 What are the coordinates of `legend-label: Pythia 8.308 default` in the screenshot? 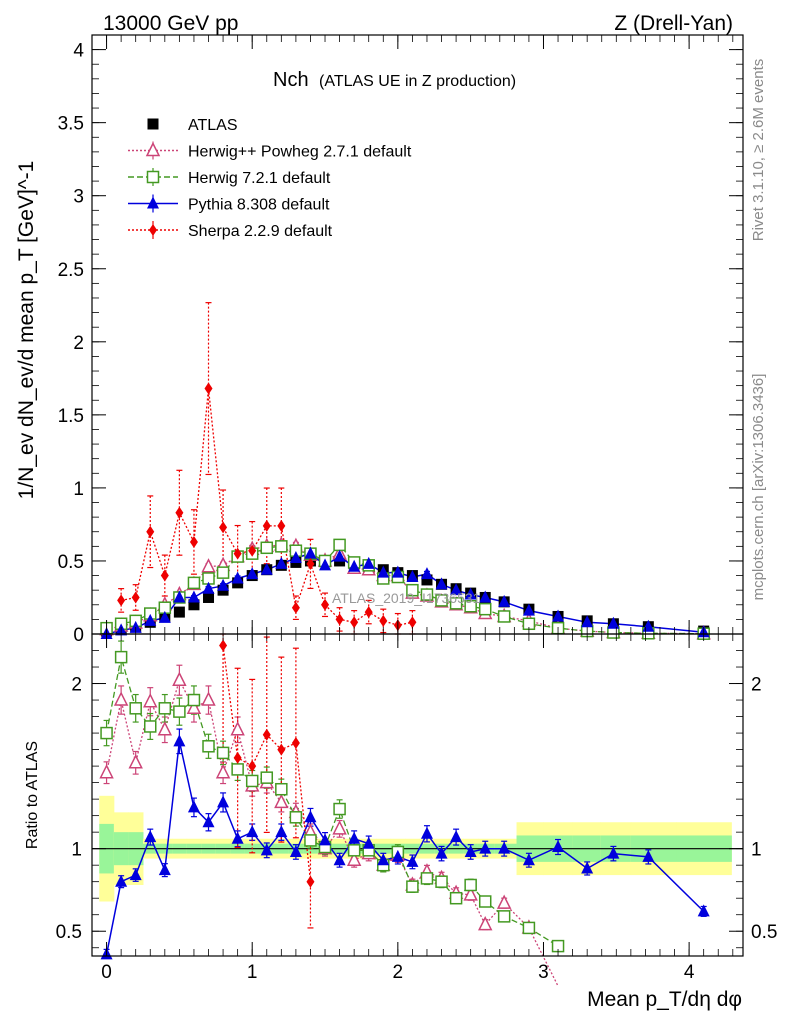 It's located at (259, 205).